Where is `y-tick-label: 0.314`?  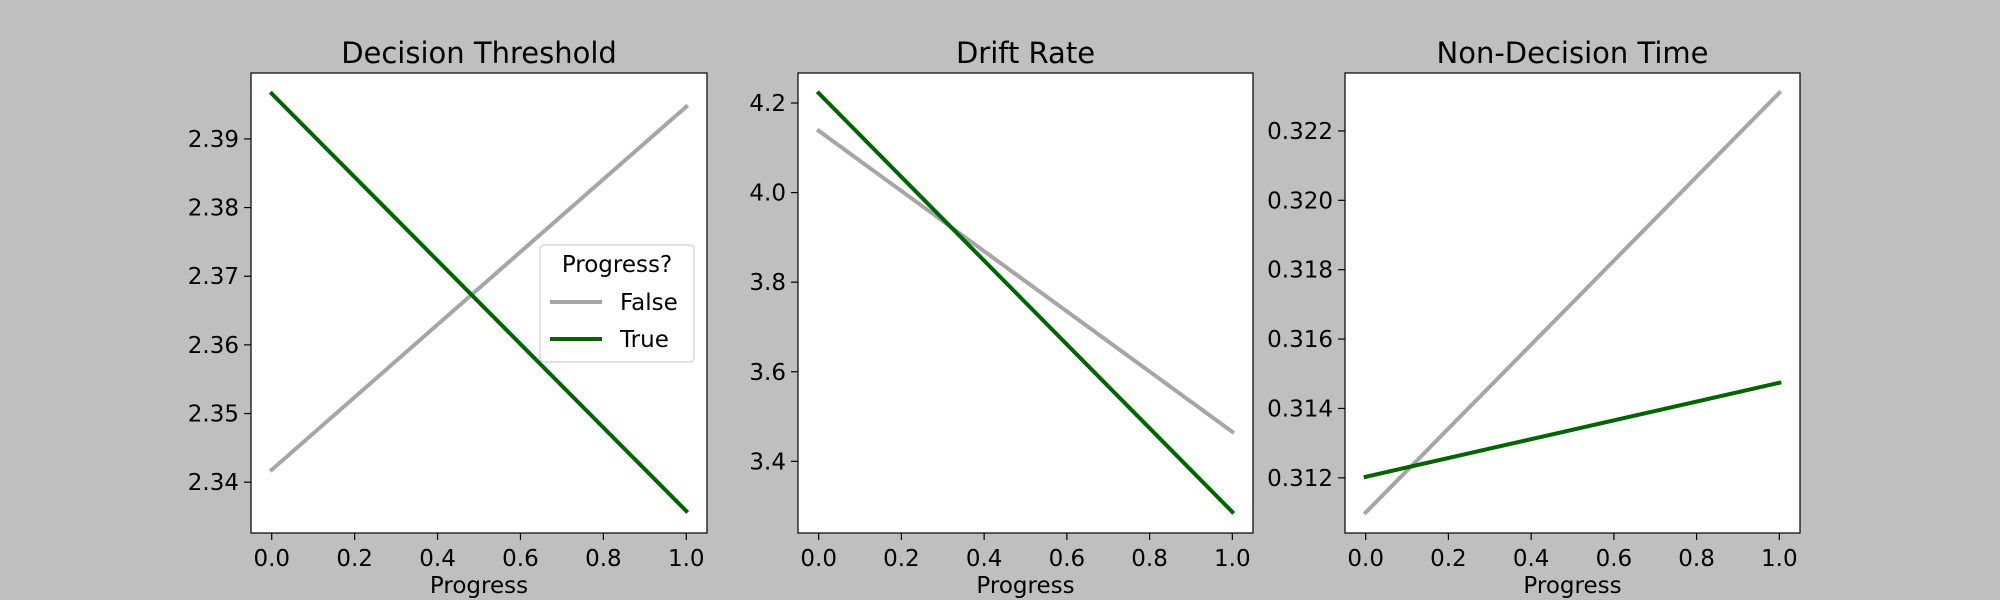 y-tick-label: 0.314 is located at coordinates (1300, 409).